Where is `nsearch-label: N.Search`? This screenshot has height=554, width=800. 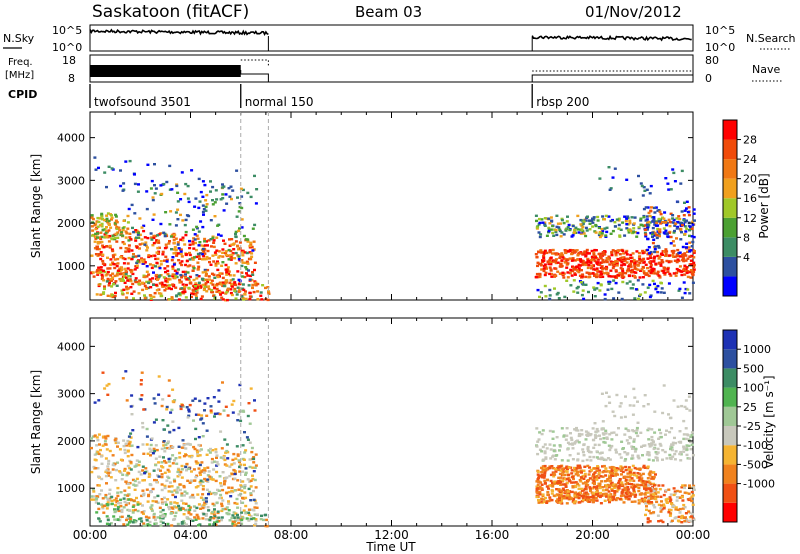 nsearch-label: N.Search is located at coordinates (771, 38).